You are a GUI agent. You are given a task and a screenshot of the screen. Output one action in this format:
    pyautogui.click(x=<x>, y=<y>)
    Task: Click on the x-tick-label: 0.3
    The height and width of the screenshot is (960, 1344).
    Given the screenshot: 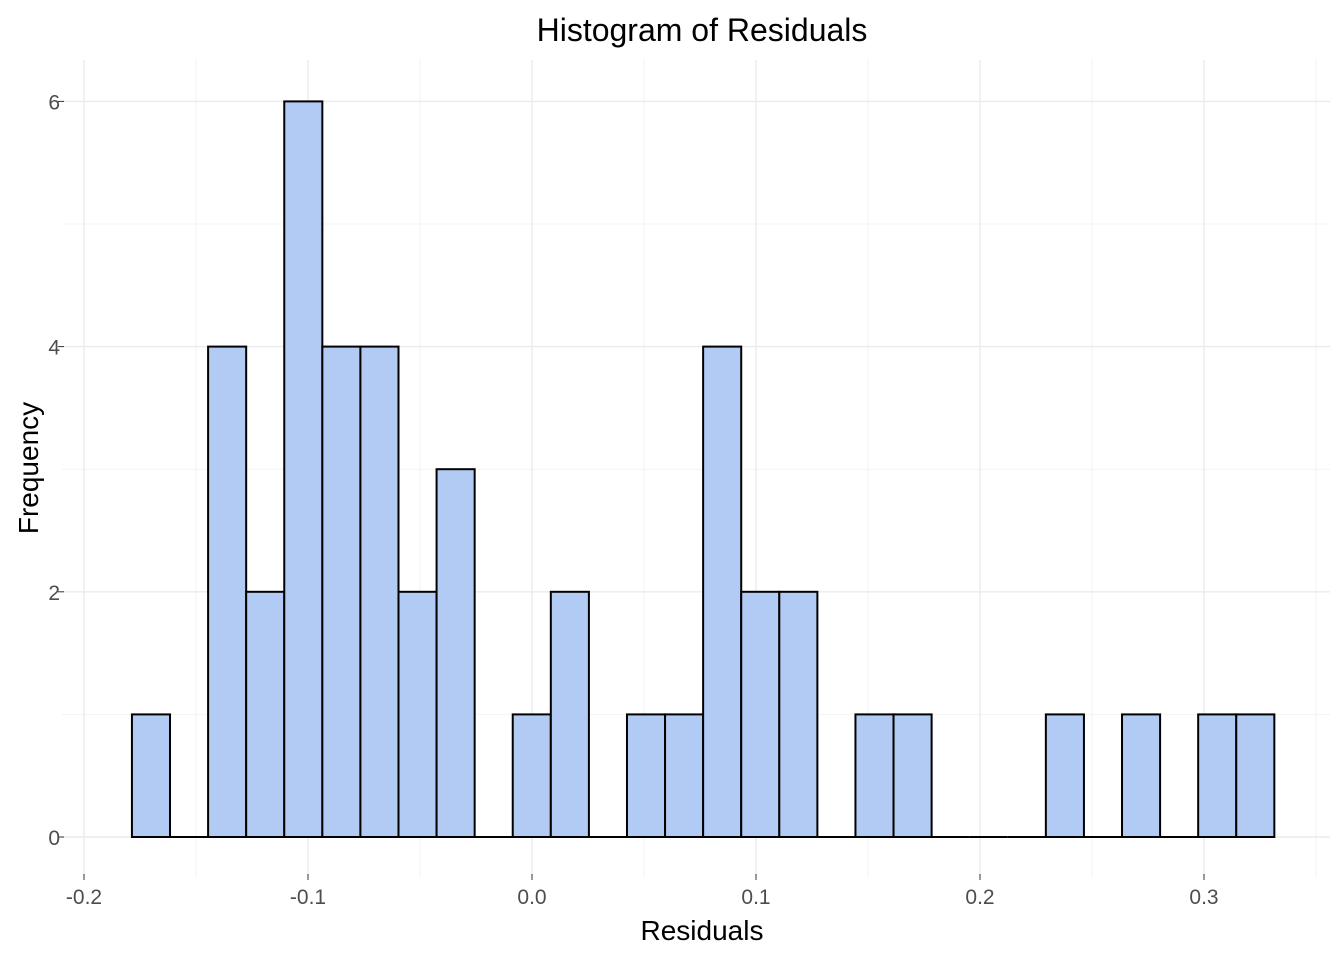 What is the action you would take?
    pyautogui.click(x=1203, y=897)
    